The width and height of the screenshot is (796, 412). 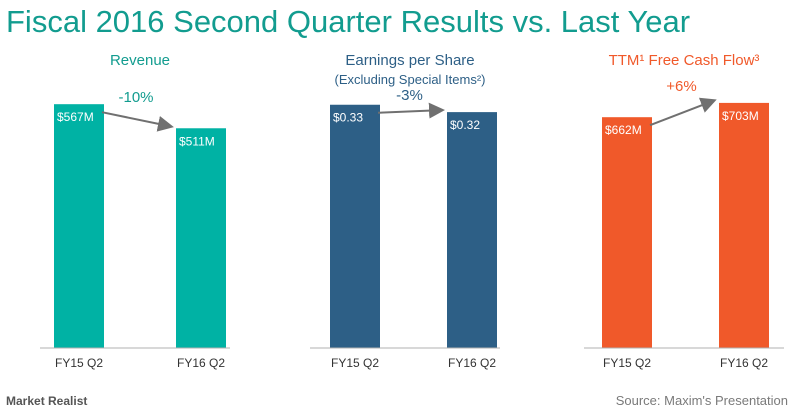 I want to click on fcf-bar-label-1: $662M, so click(x=623, y=130).